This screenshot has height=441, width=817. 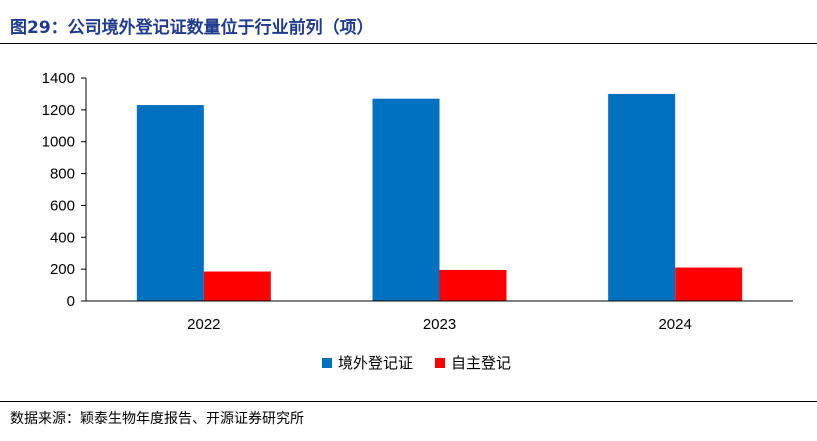 I want to click on y-tick-label: 1400, so click(x=58, y=78).